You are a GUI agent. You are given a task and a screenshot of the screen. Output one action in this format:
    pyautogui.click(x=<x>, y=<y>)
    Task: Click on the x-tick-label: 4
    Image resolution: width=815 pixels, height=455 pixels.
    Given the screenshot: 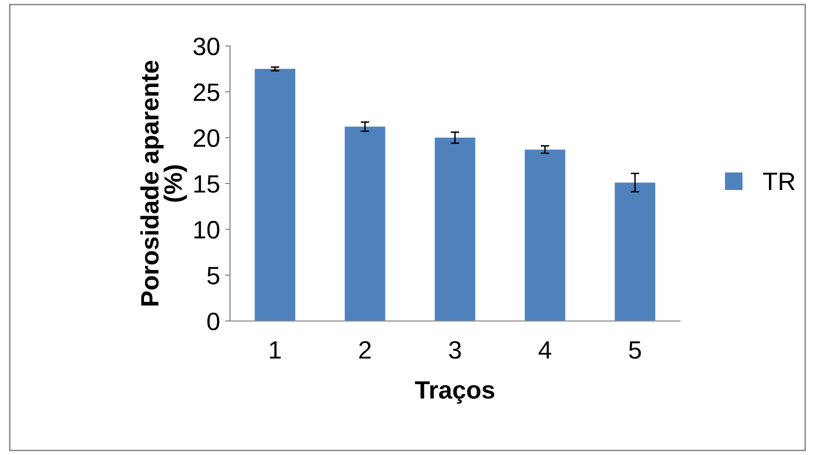 What is the action you would take?
    pyautogui.click(x=545, y=350)
    